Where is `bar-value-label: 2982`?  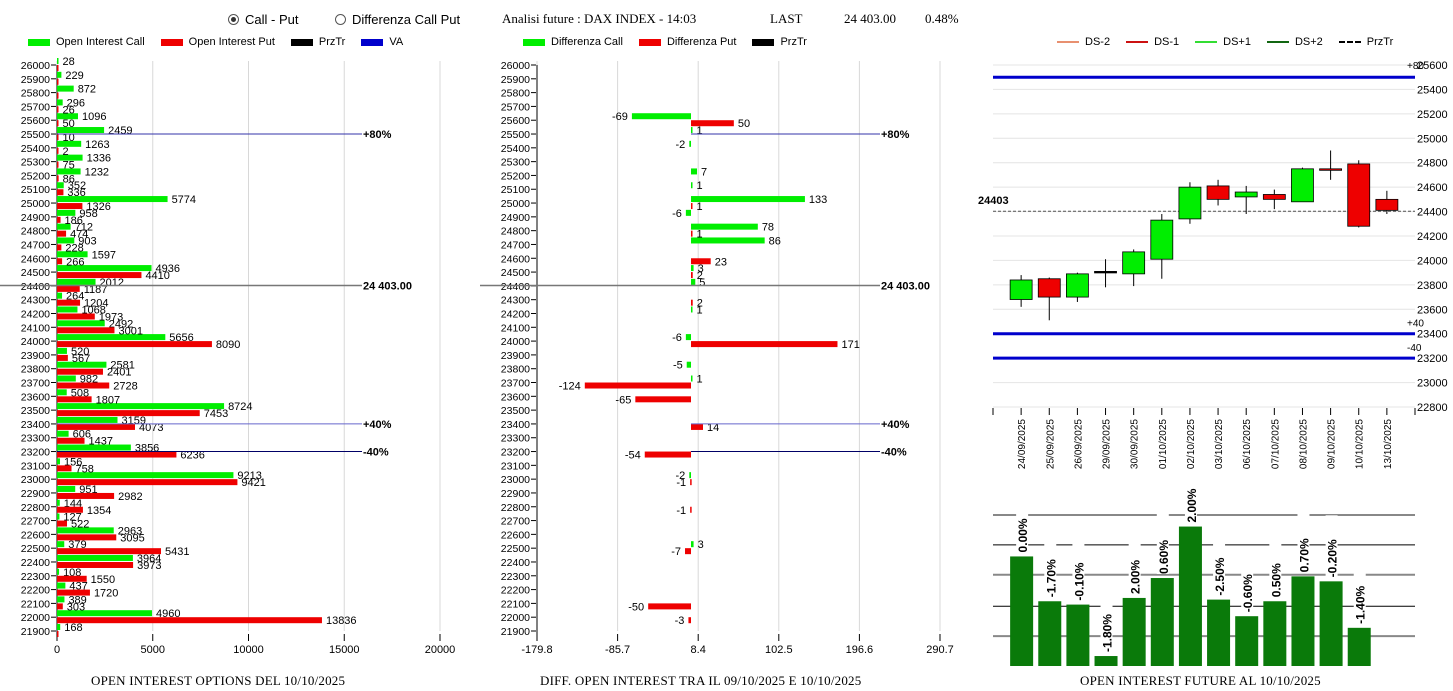
bar-value-label: 2982 is located at coordinates (130, 497).